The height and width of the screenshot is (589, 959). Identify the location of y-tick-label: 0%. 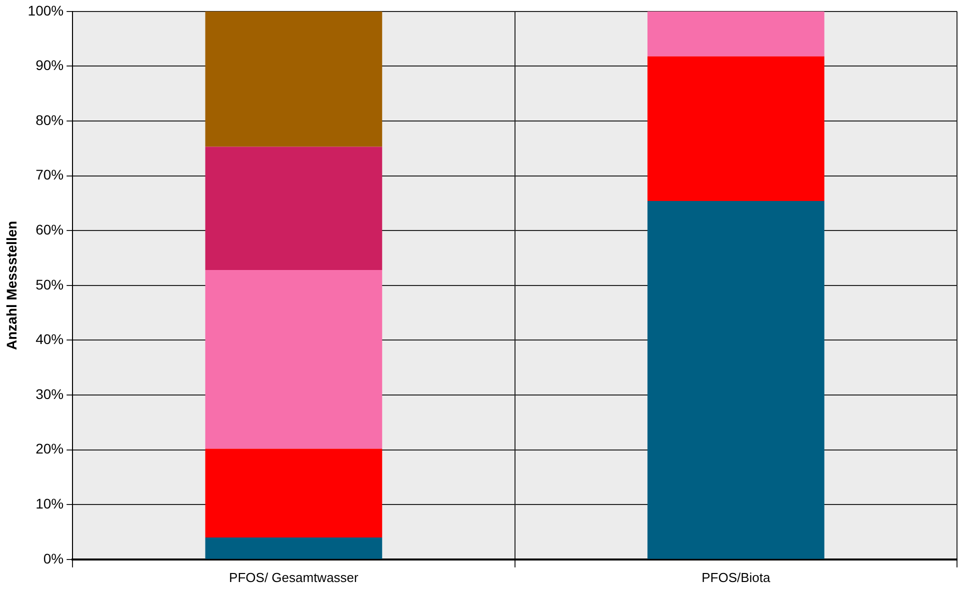
(53, 558).